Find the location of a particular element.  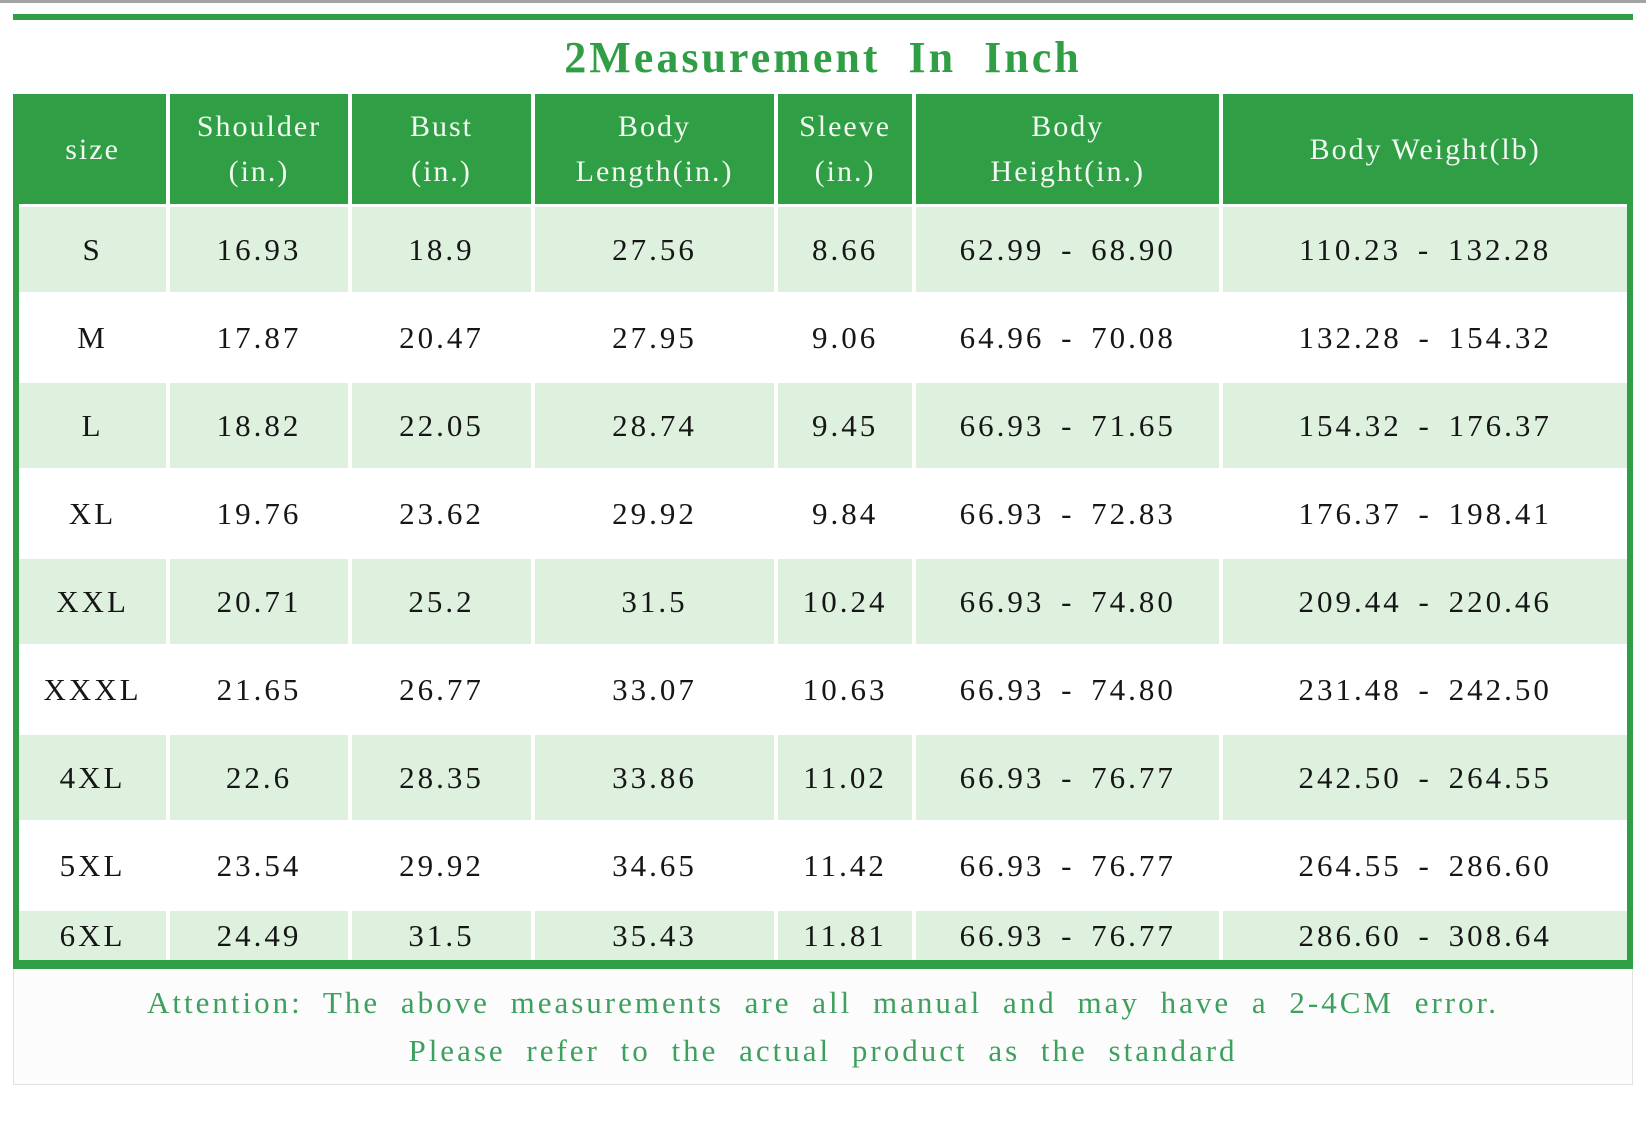

column-header-5: Sleeve (in.) is located at coordinates (847, 149).